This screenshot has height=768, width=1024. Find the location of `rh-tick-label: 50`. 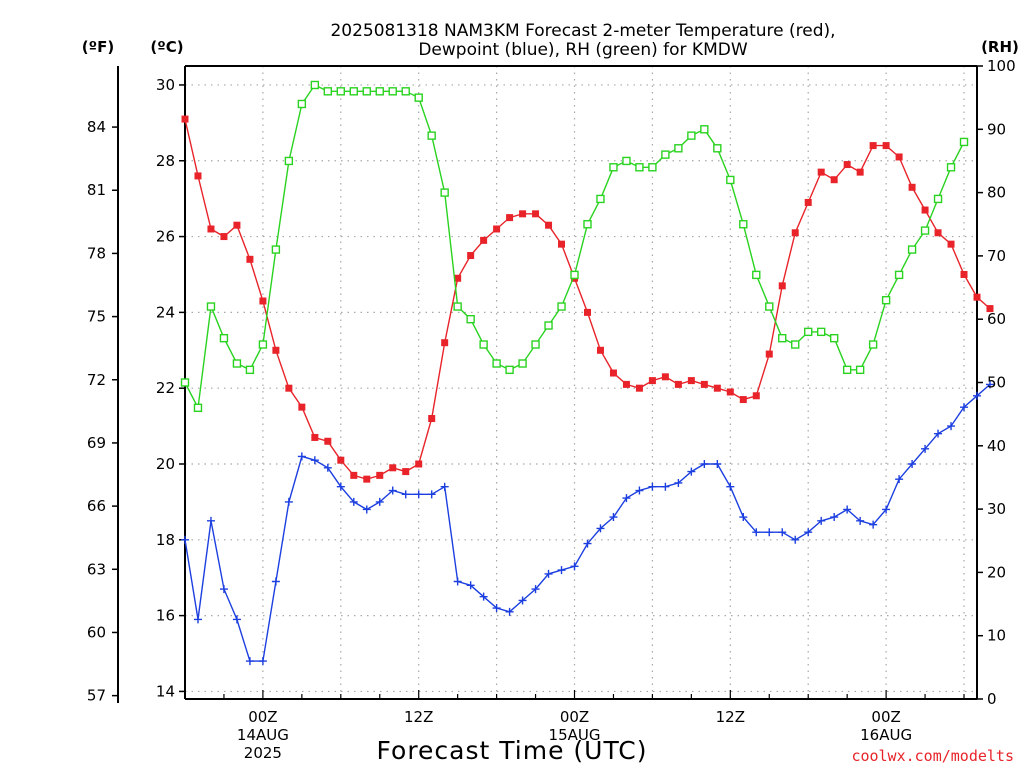

rh-tick-label: 50 is located at coordinates (996, 383).